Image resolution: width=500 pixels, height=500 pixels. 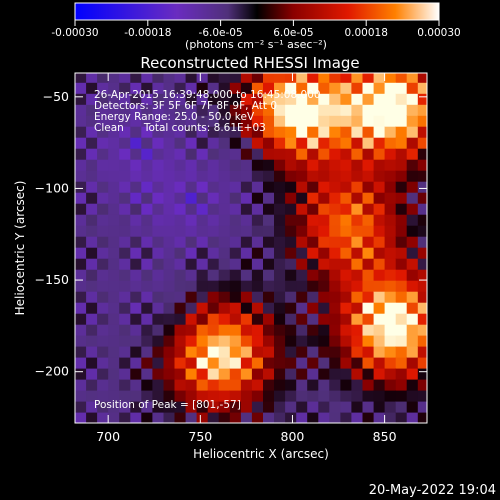 I want to click on colorbar-tick-label: -0.00030, so click(x=74, y=33).